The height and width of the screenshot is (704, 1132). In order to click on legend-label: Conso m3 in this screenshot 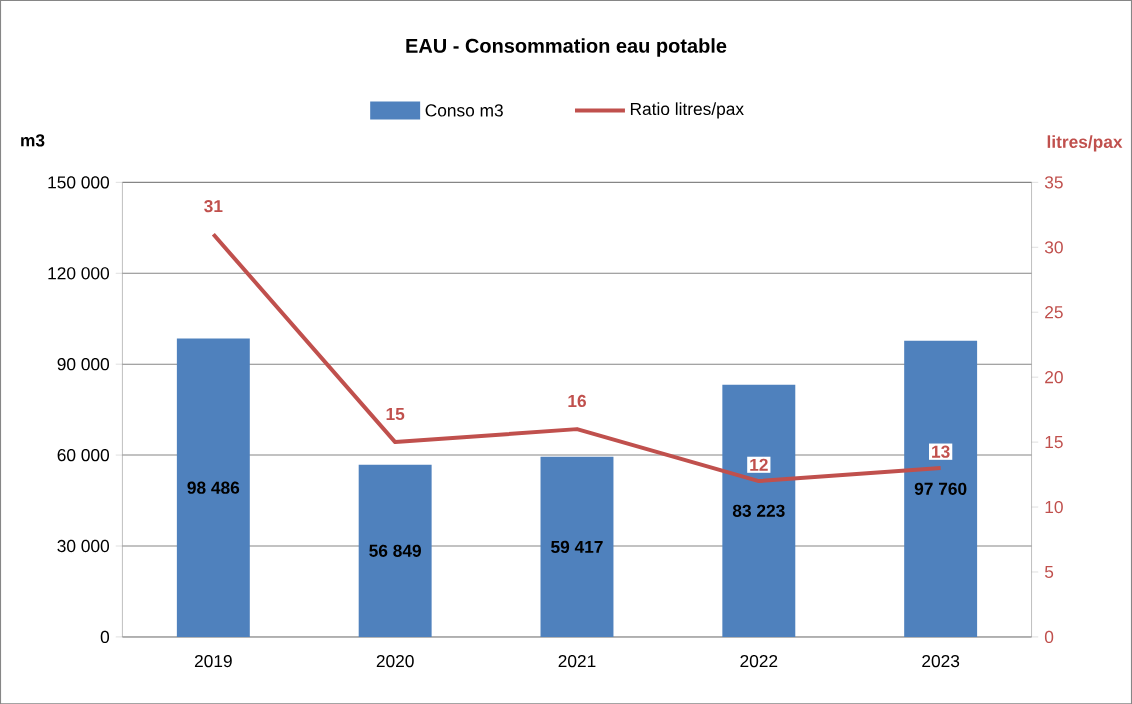, I will do `click(464, 110)`.